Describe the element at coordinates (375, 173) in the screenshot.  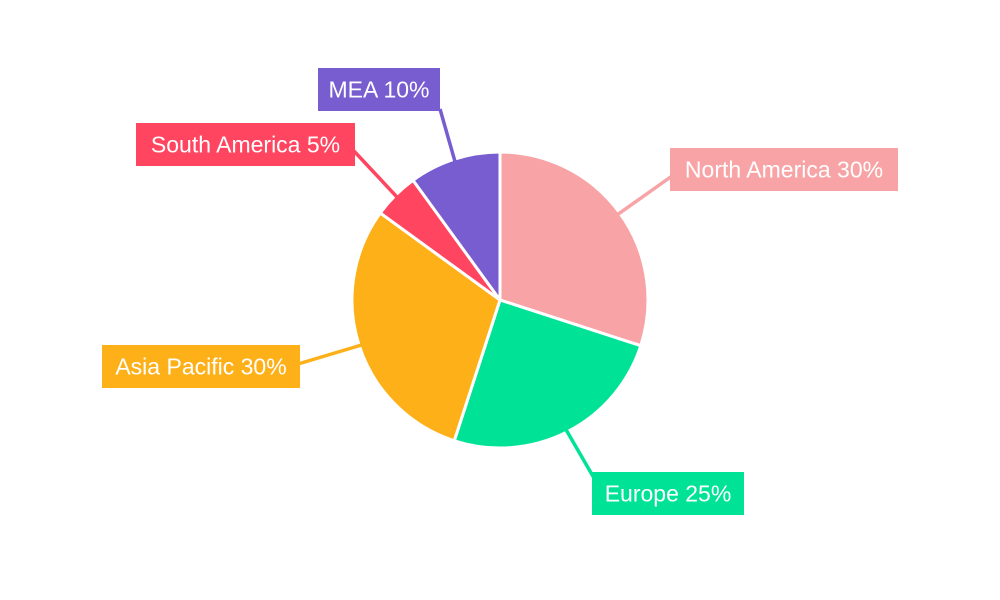
I see `leader-line-south-america` at that location.